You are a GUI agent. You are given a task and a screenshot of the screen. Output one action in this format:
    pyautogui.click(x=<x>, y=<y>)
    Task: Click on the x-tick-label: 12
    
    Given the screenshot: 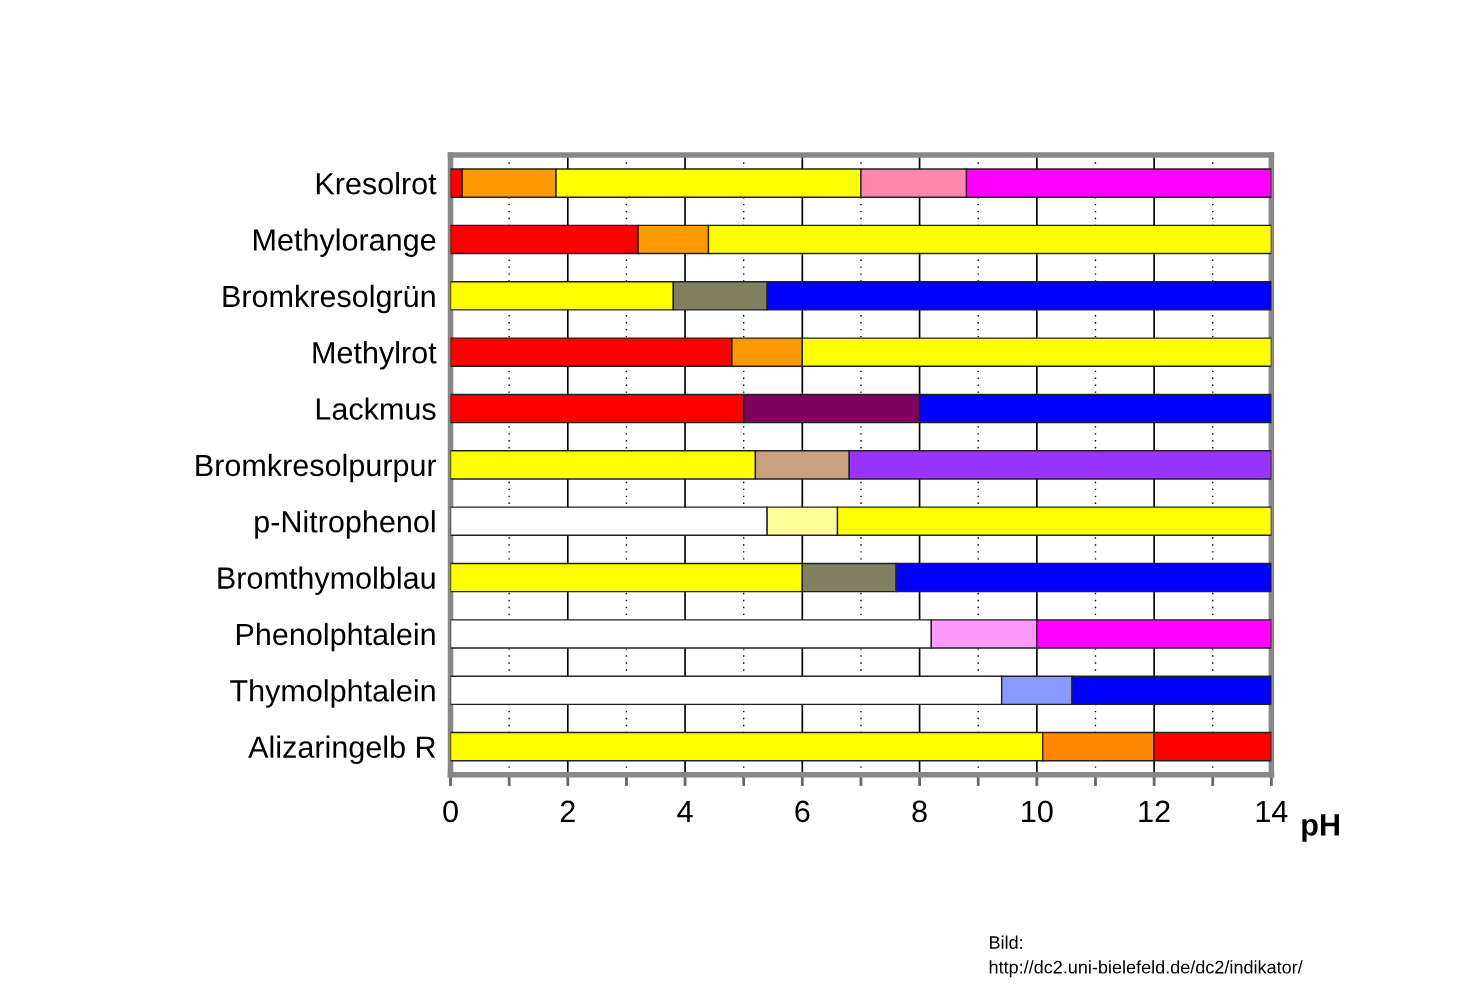 What is the action you would take?
    pyautogui.click(x=1154, y=811)
    